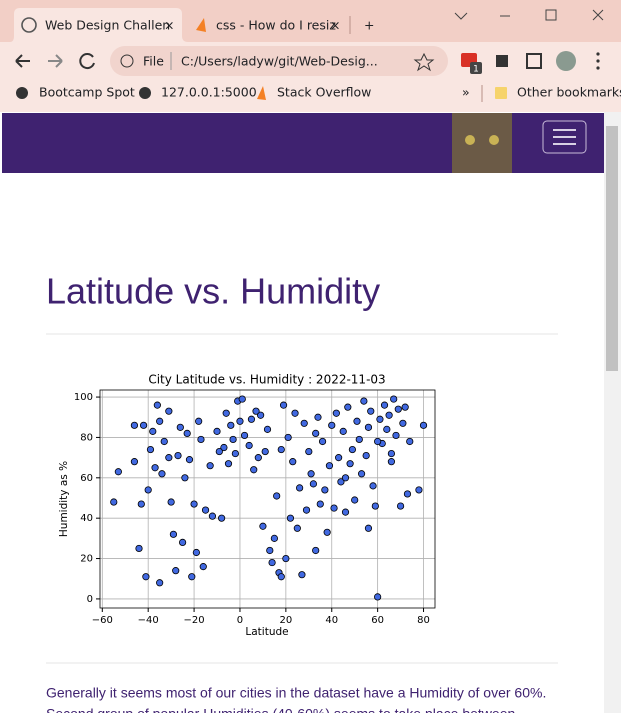  I want to click on forward-button, so click(55, 61).